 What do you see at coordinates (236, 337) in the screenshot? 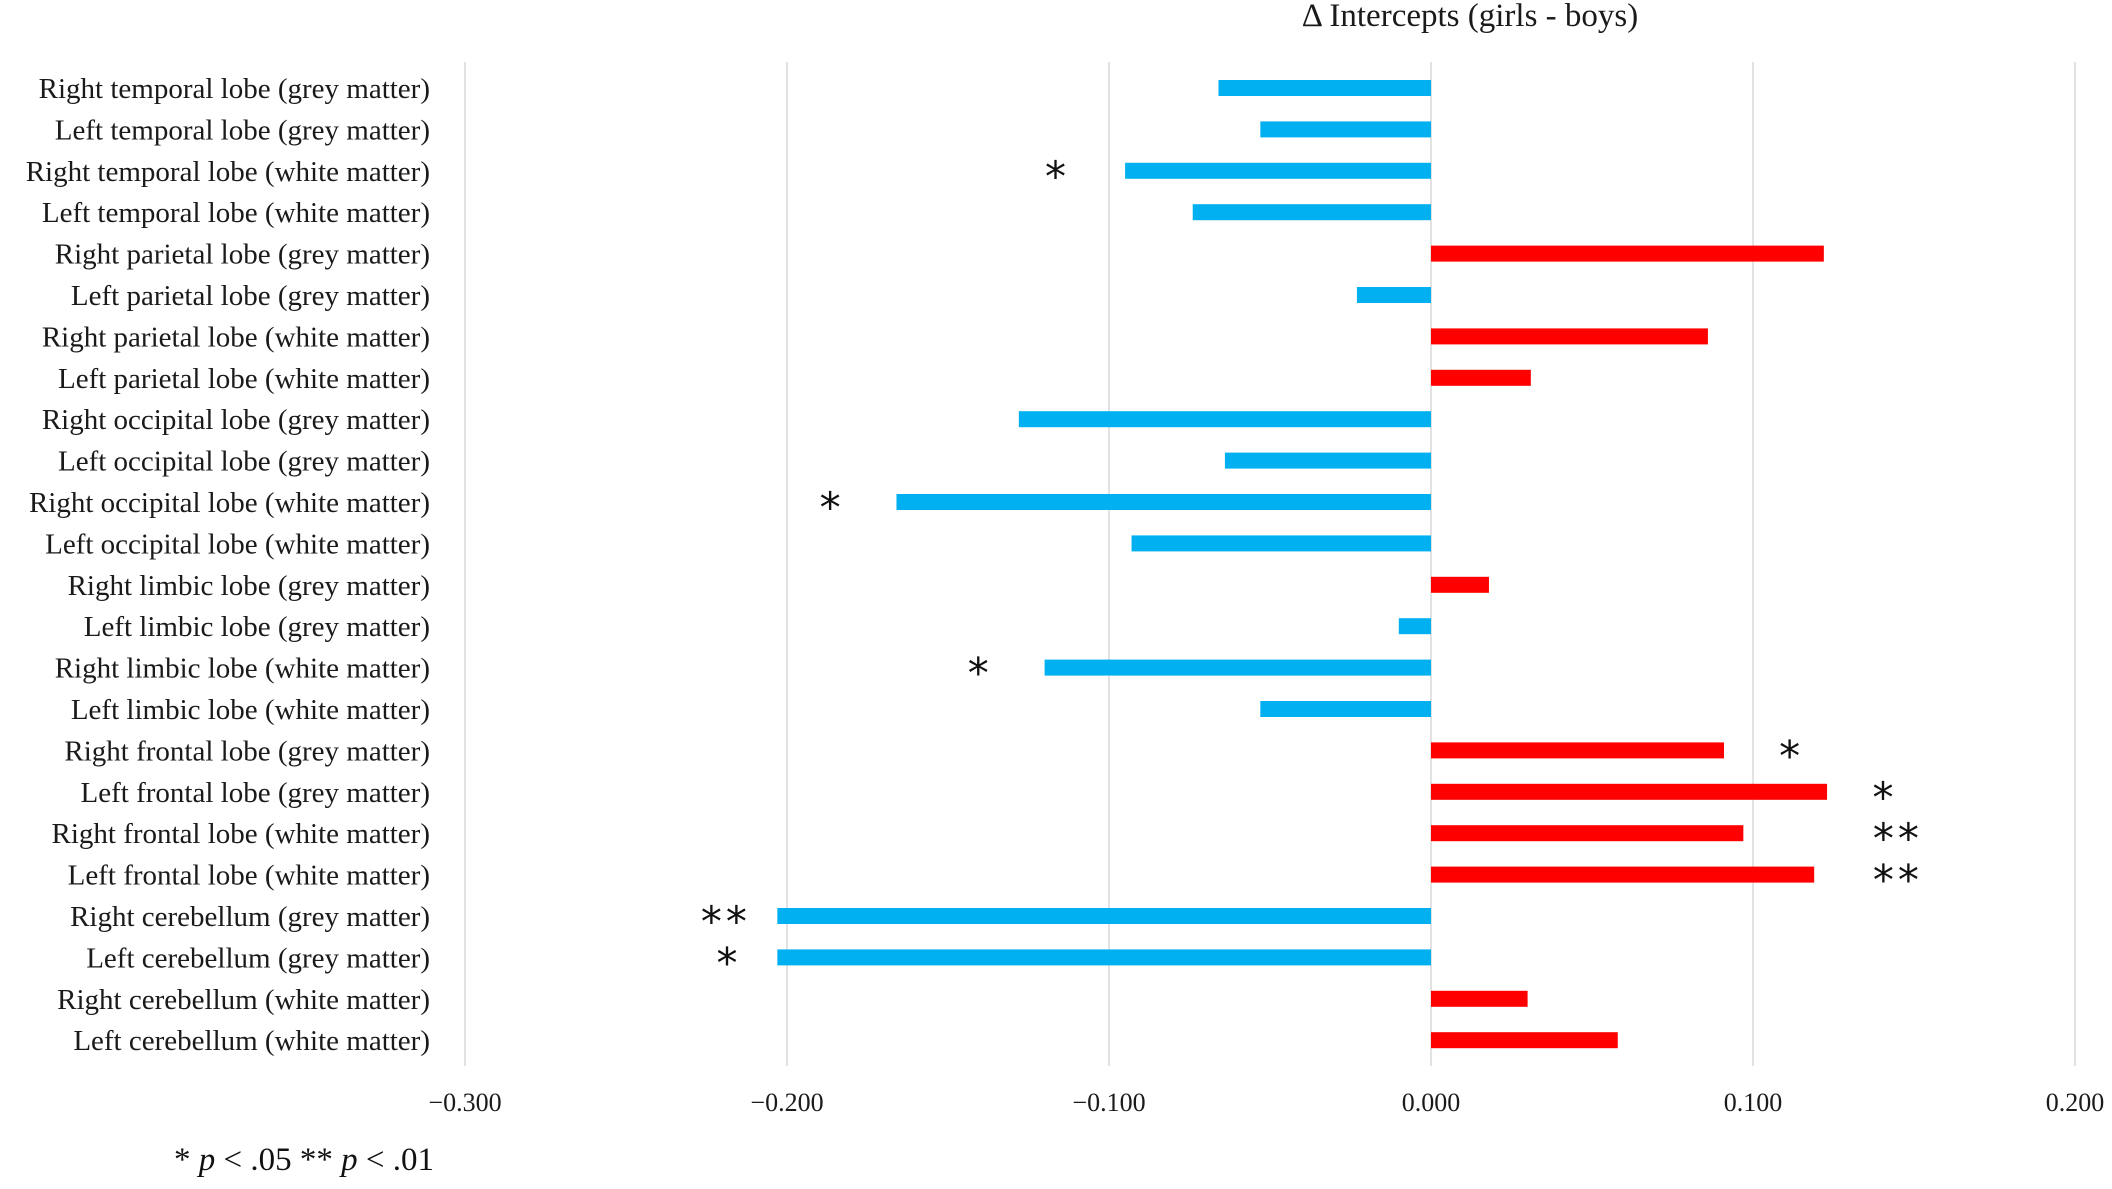
I see `category-label: Right parietal lobe (white matter)` at bounding box center [236, 337].